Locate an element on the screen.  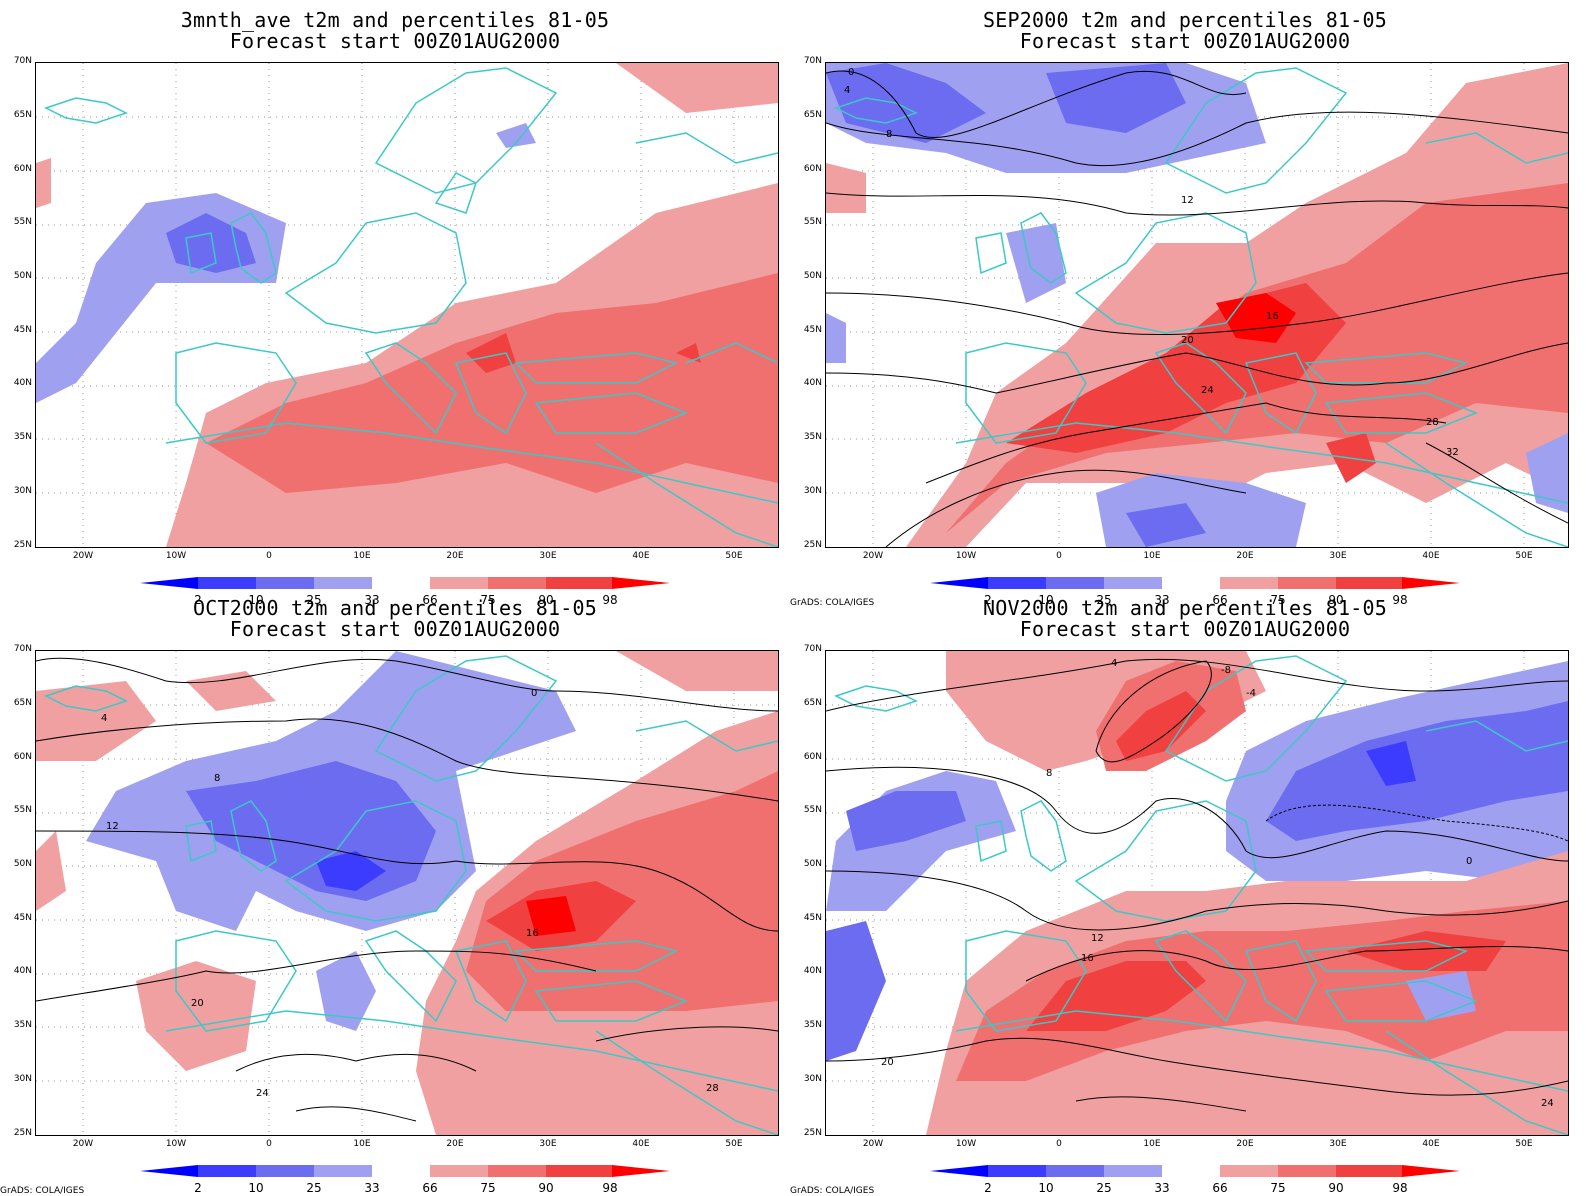
colorbar-label: 66 is located at coordinates (1220, 600).